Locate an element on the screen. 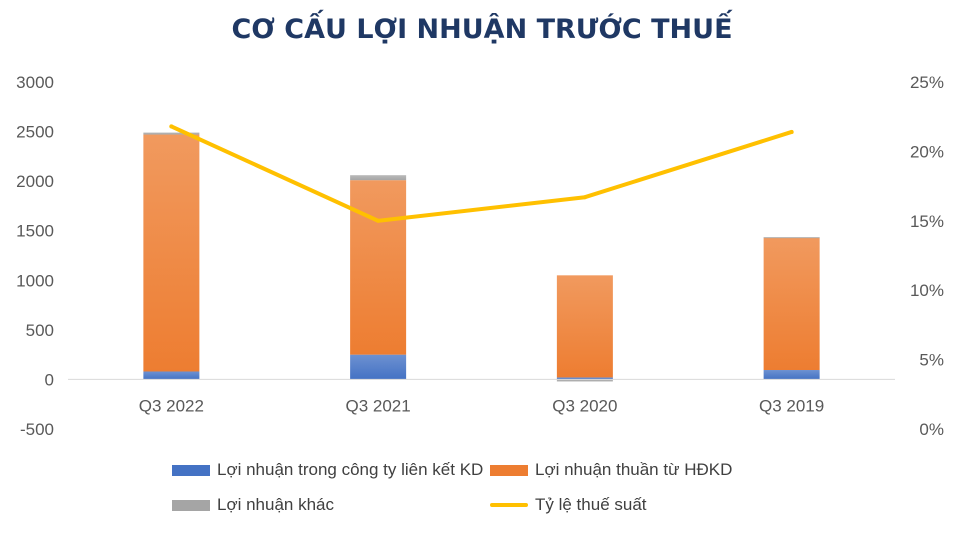 This screenshot has height=533, width=964. right-axis-ticks: 25% 20% 15% 10% 5% 0% is located at coordinates (927, 256).